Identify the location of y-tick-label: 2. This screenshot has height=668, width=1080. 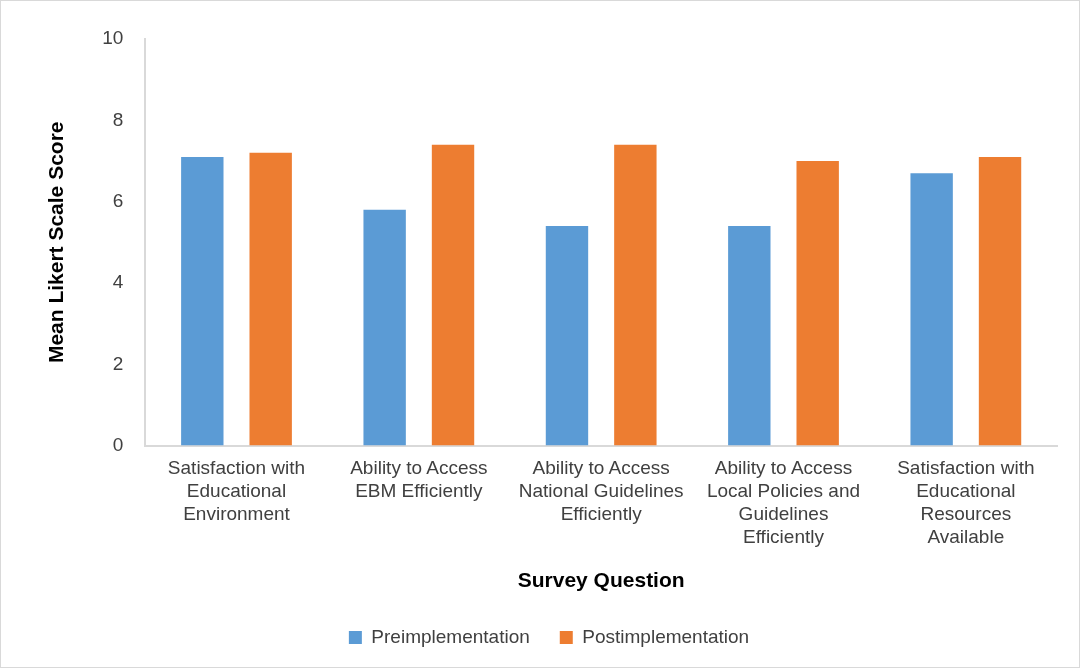
(118, 363).